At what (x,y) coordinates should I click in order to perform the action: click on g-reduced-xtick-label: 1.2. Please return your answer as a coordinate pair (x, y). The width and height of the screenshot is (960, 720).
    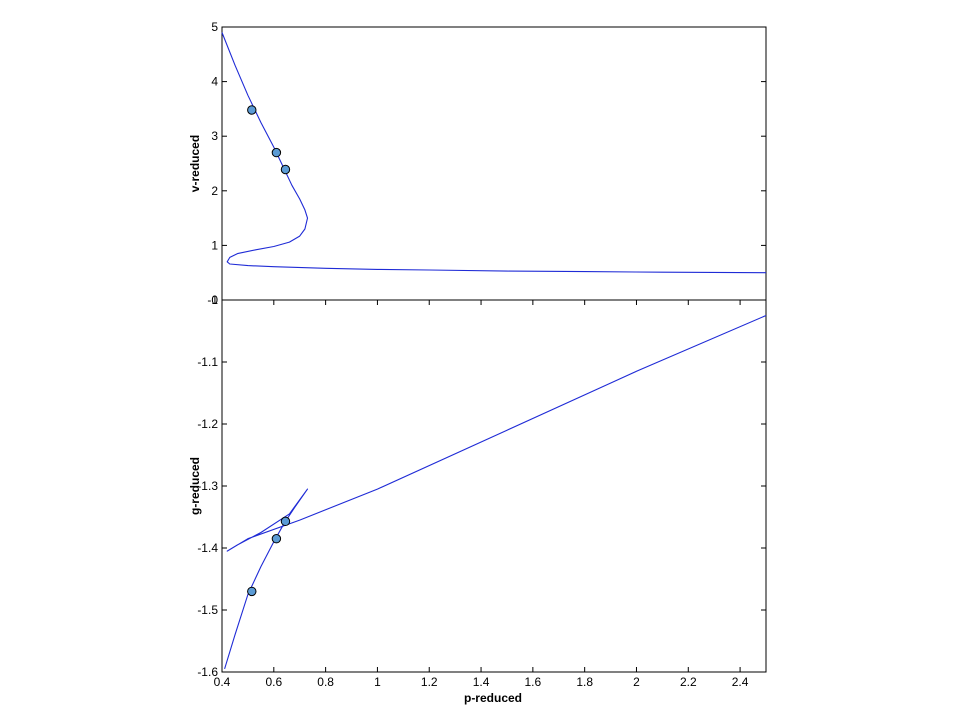
    Looking at the image, I should click on (429, 682).